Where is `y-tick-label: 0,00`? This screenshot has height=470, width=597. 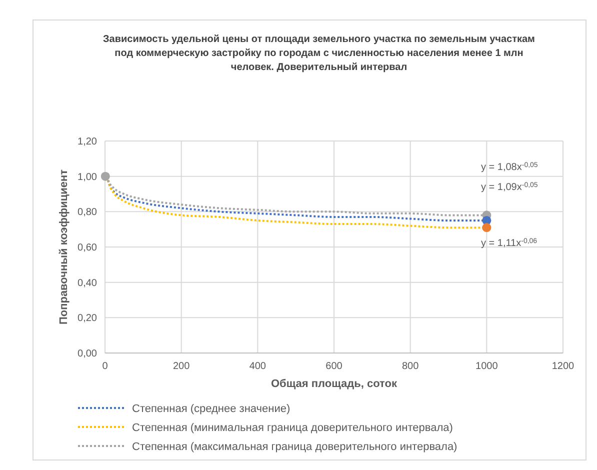
y-tick-label: 0,00 is located at coordinates (88, 354).